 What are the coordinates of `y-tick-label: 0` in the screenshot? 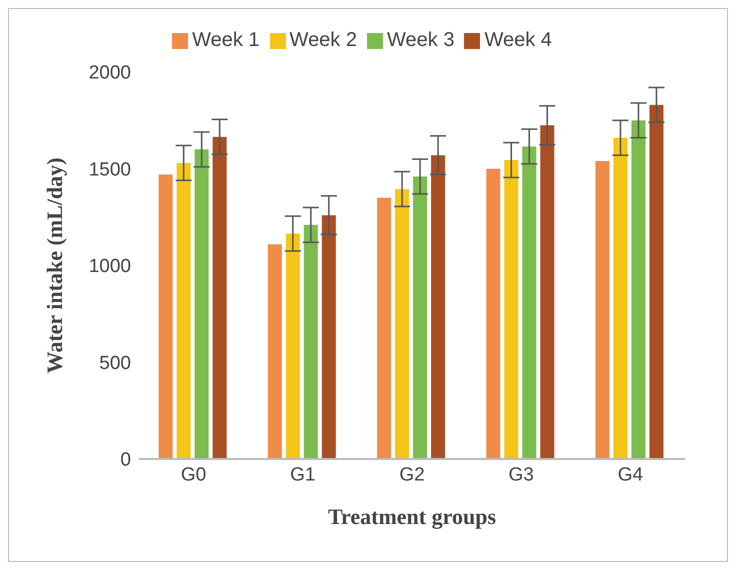 It's located at (125, 460).